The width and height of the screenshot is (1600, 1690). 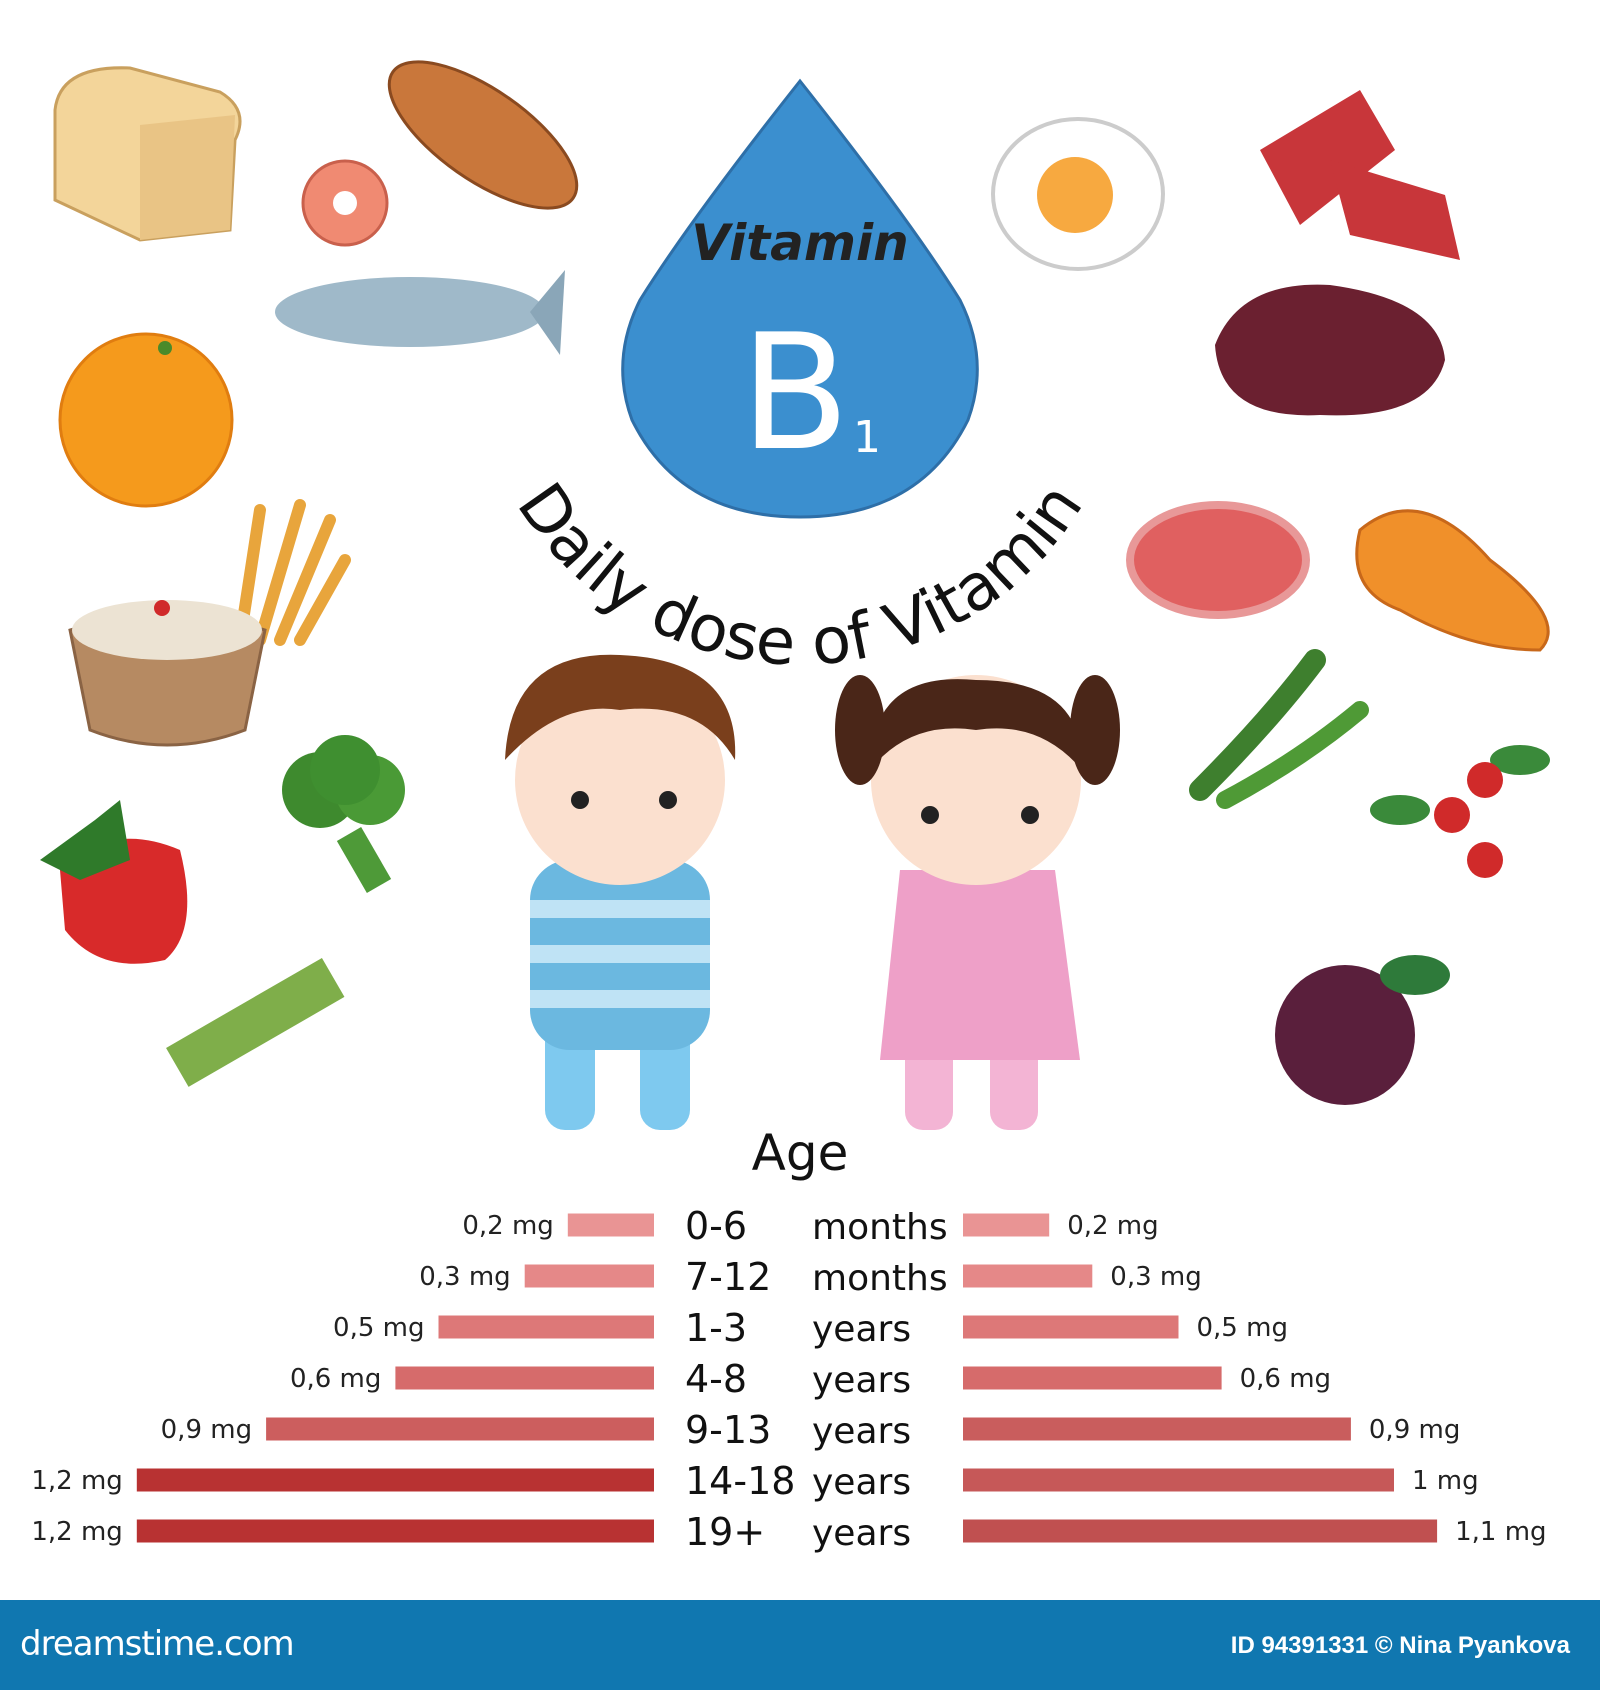 I want to click on girl-figure, so click(x=977, y=902).